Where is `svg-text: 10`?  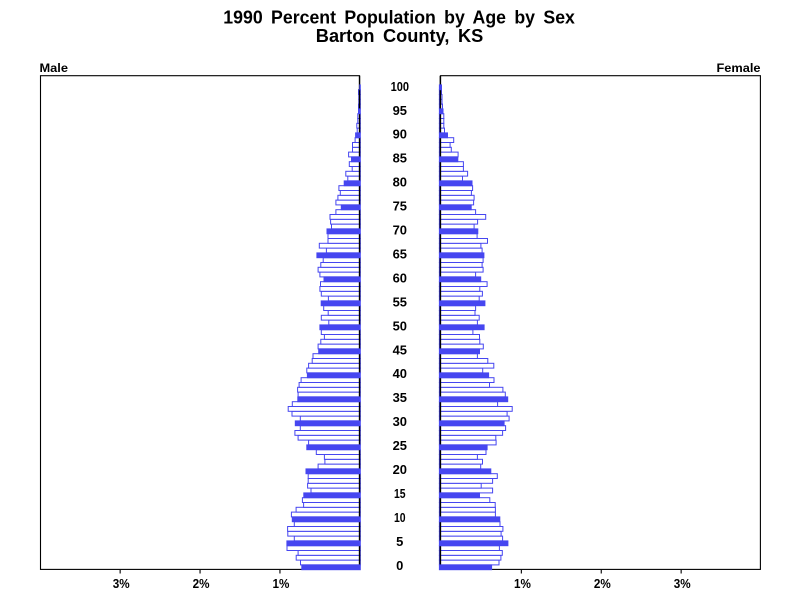
svg-text: 10 is located at coordinates (400, 518).